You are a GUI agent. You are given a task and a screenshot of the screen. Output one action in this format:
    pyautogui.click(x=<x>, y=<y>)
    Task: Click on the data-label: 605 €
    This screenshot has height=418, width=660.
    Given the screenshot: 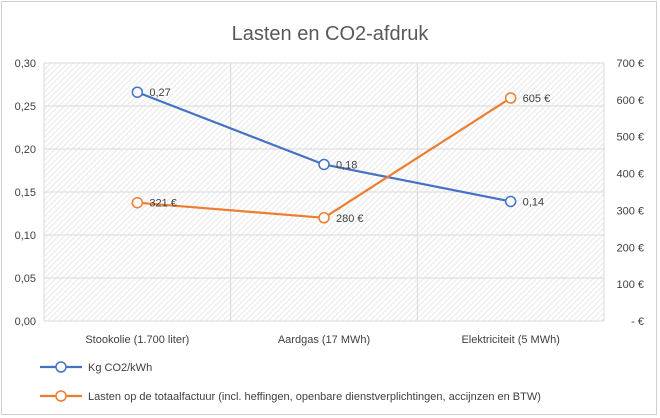 What is the action you would take?
    pyautogui.click(x=537, y=99)
    